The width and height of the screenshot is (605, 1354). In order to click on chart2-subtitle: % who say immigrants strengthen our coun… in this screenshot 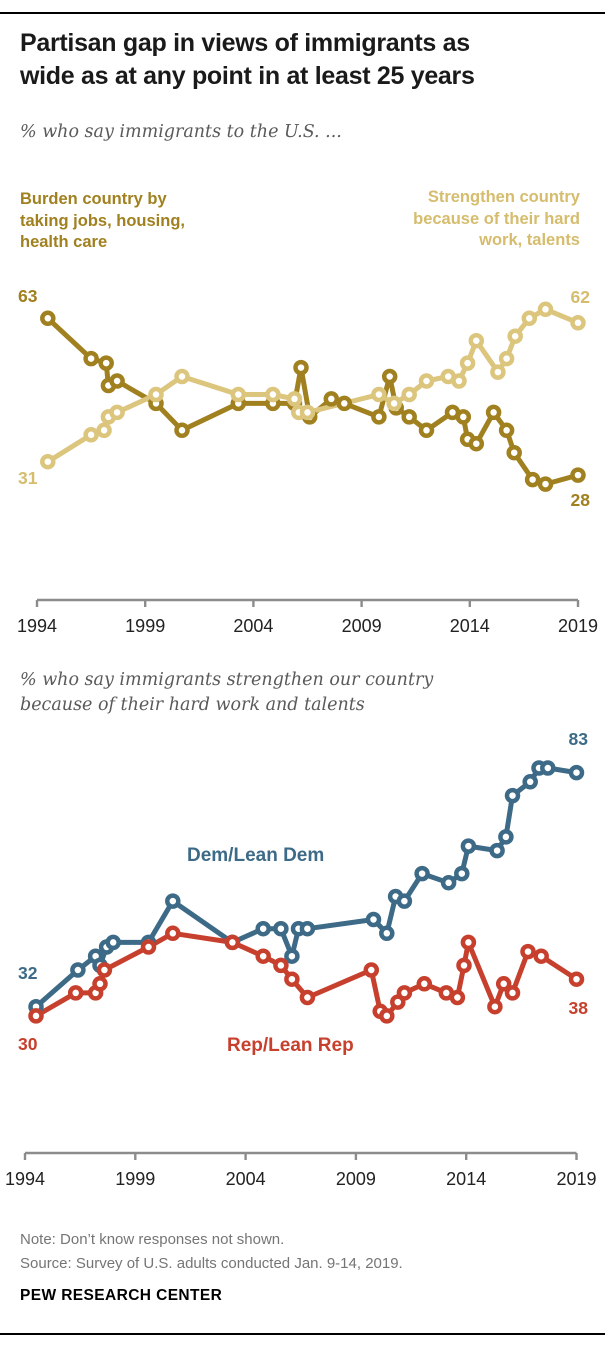, I will do `click(227, 692)`.